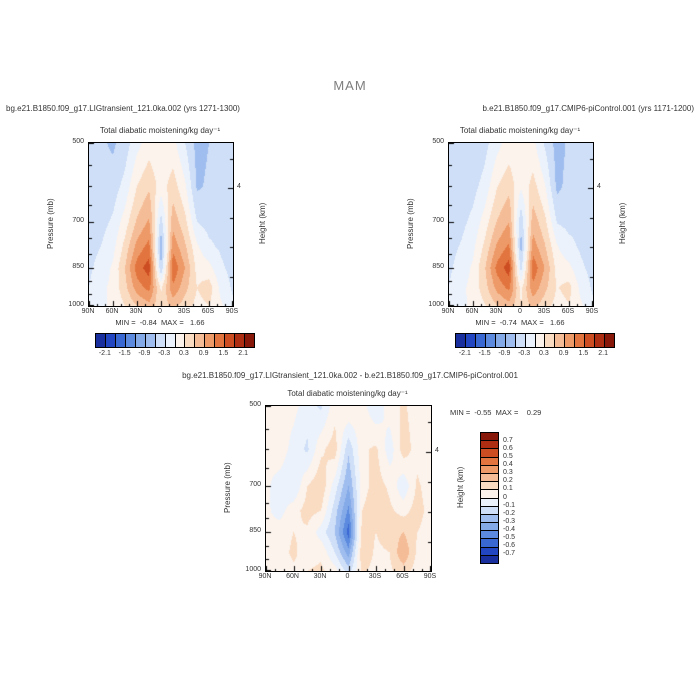  What do you see at coordinates (174, 355) in the screenshot?
I see `colorbar-labels: -2.1 -1.5 -0.9 -0.3 0.3 0.9 1.5 2.1` at bounding box center [174, 355].